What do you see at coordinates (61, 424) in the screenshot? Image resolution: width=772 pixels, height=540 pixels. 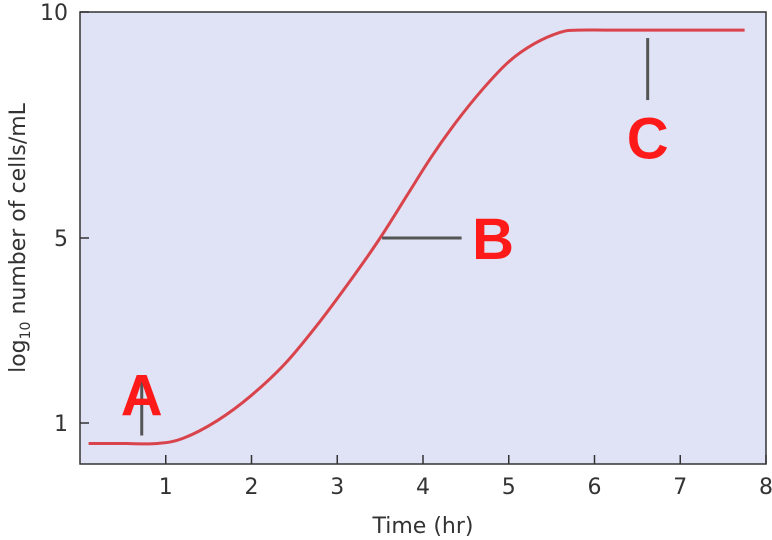 I see `y-tick-label-1: 1` at bounding box center [61, 424].